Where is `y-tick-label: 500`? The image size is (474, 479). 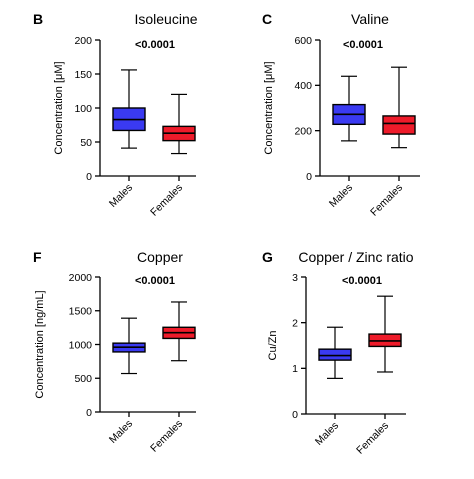
y-tick-label: 500 is located at coordinates (83, 379).